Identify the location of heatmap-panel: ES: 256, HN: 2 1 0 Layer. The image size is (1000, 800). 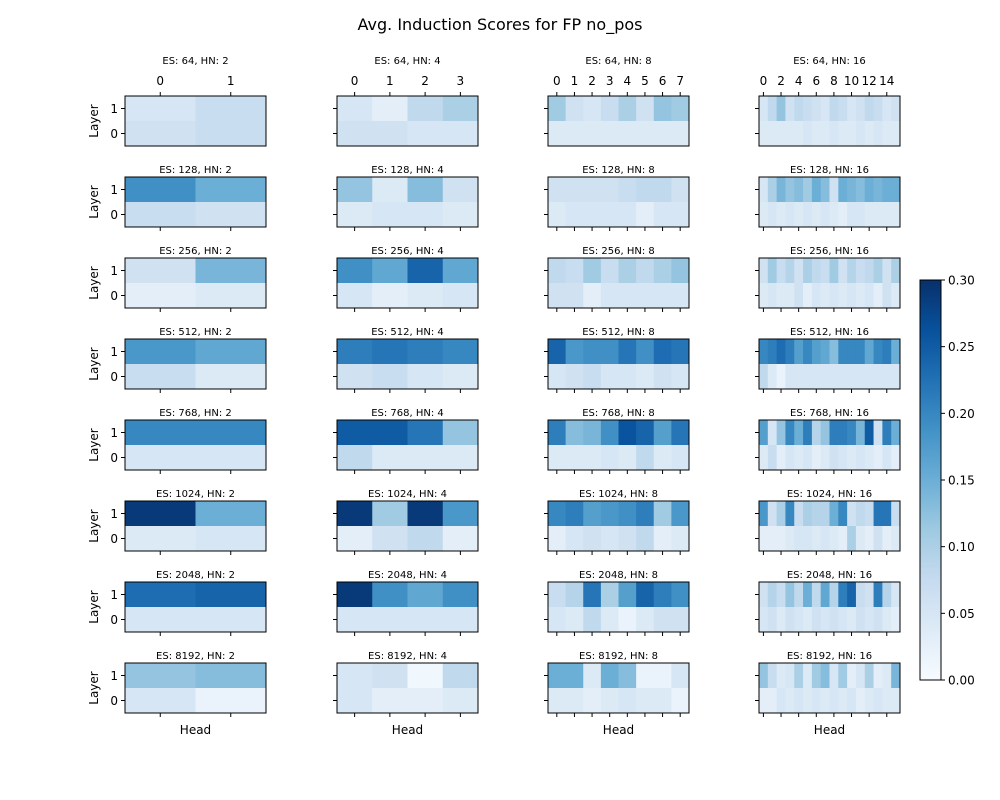
(177, 279).